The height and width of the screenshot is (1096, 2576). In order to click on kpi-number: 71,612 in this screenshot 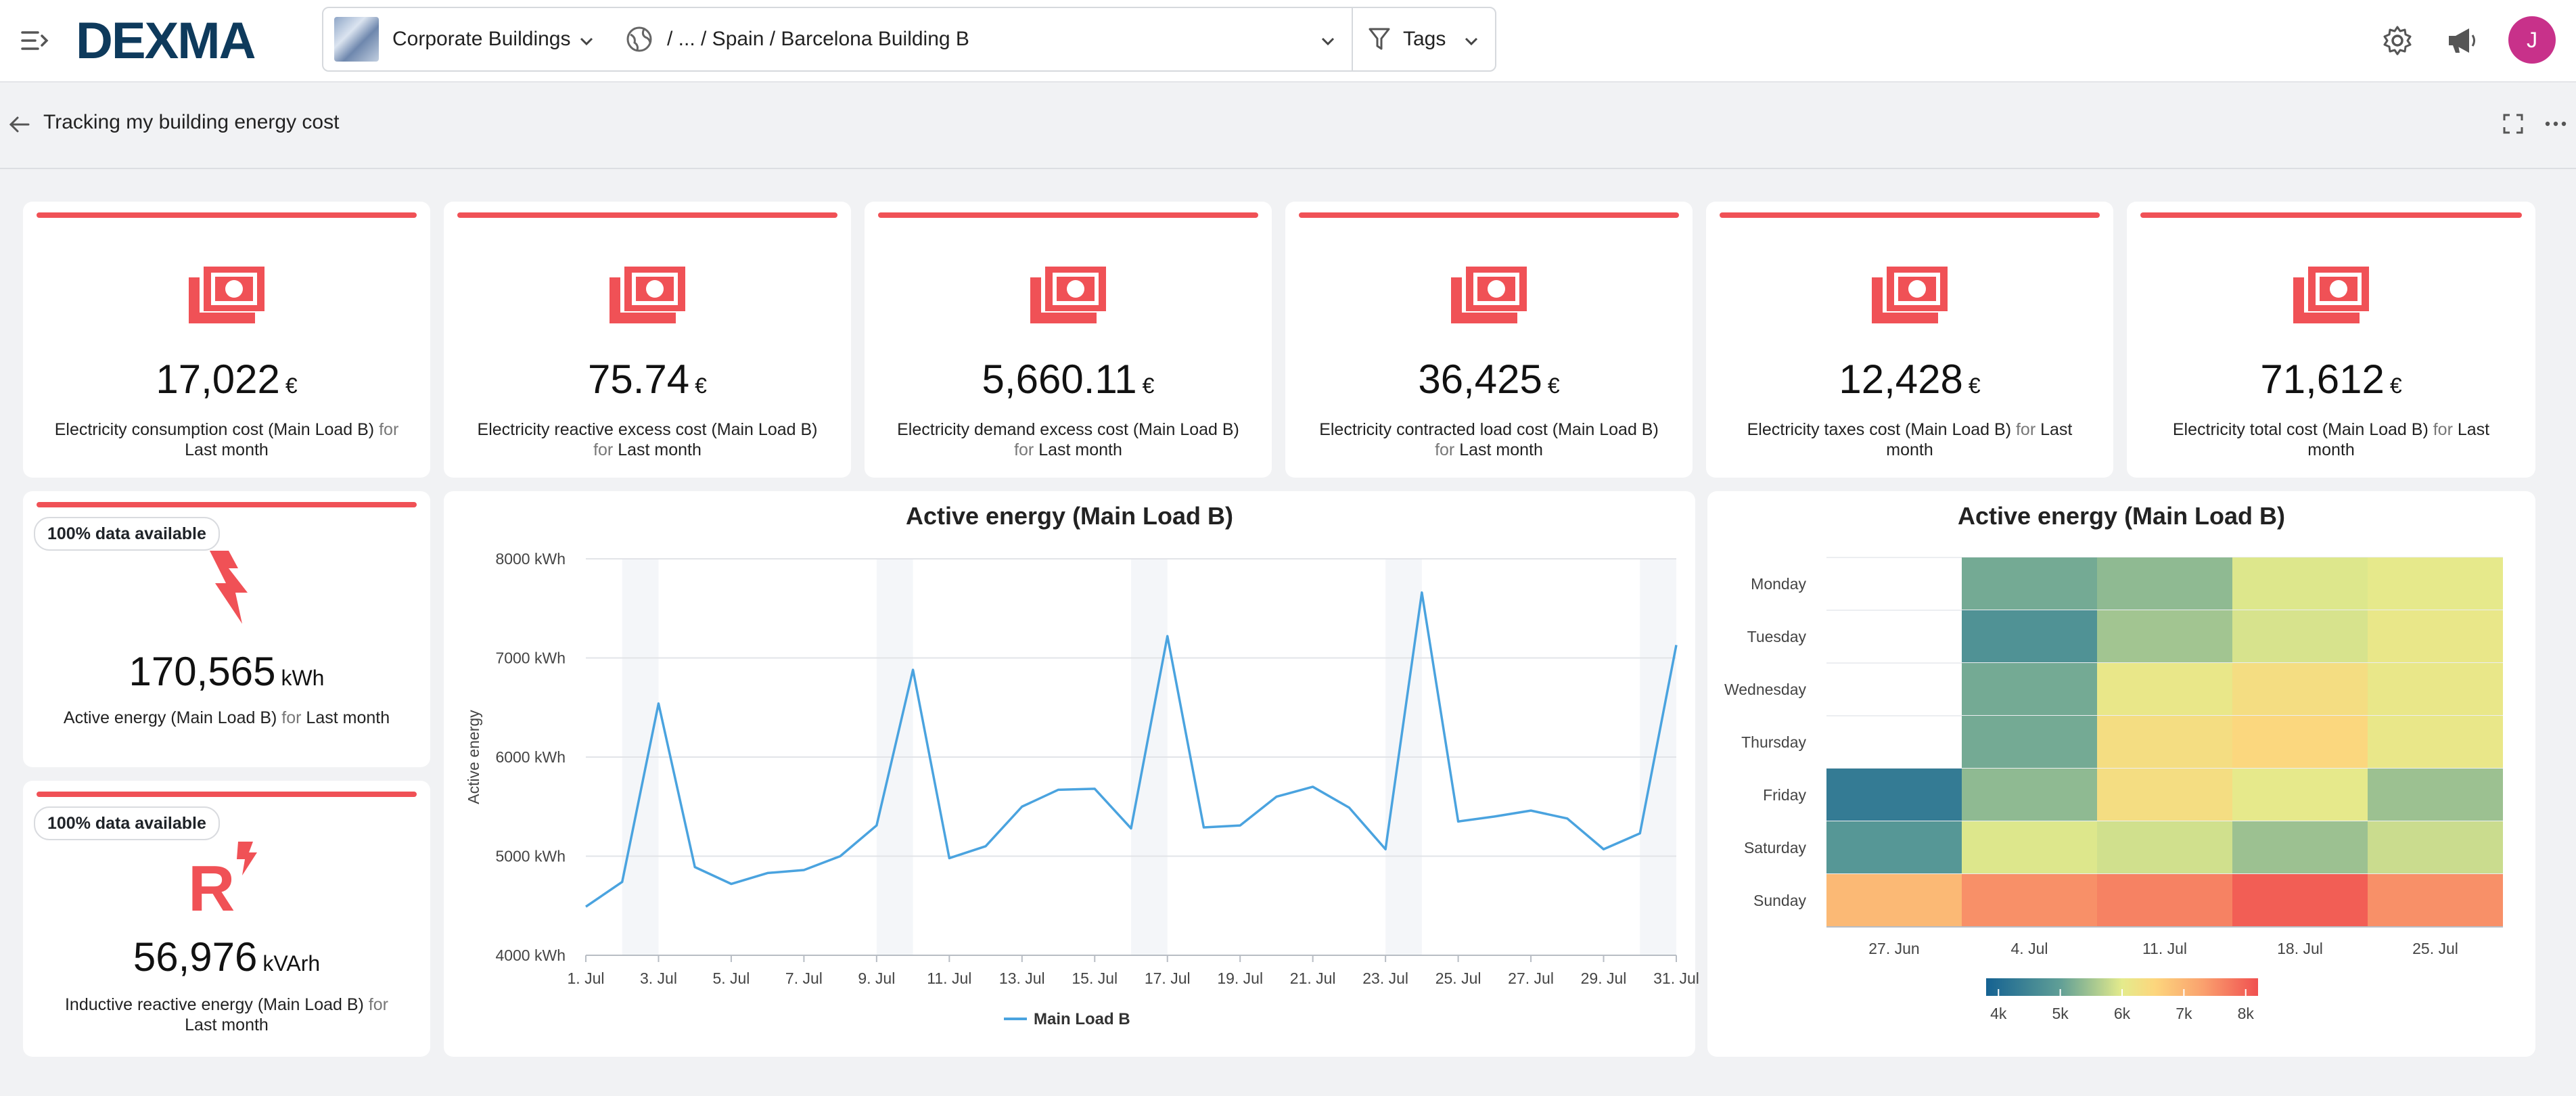, I will do `click(2322, 380)`.